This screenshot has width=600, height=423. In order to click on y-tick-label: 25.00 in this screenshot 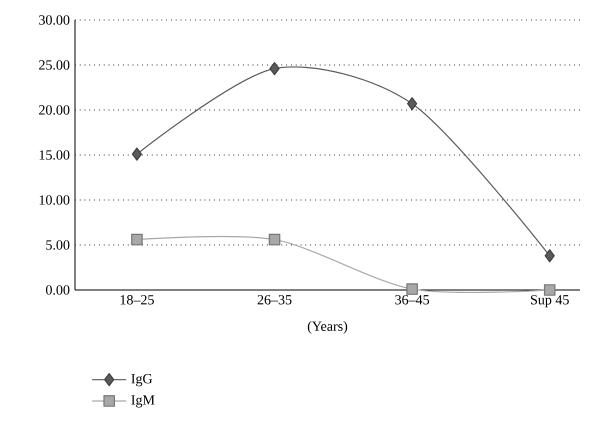, I will do `click(54, 65)`.